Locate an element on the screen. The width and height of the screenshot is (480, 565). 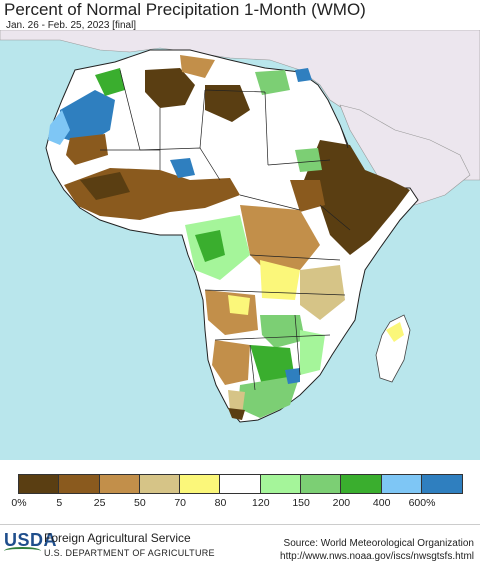
egypt-dry is located at coordinates (227, 103).